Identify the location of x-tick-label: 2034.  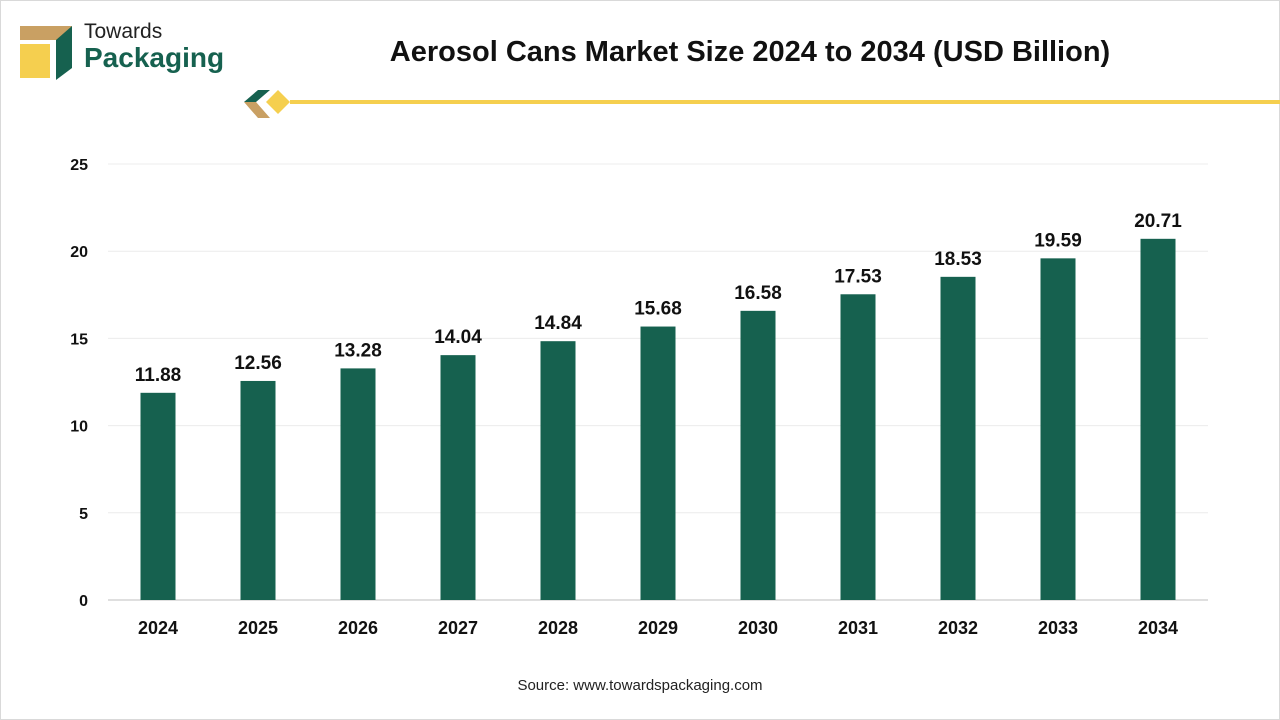
(1158, 628).